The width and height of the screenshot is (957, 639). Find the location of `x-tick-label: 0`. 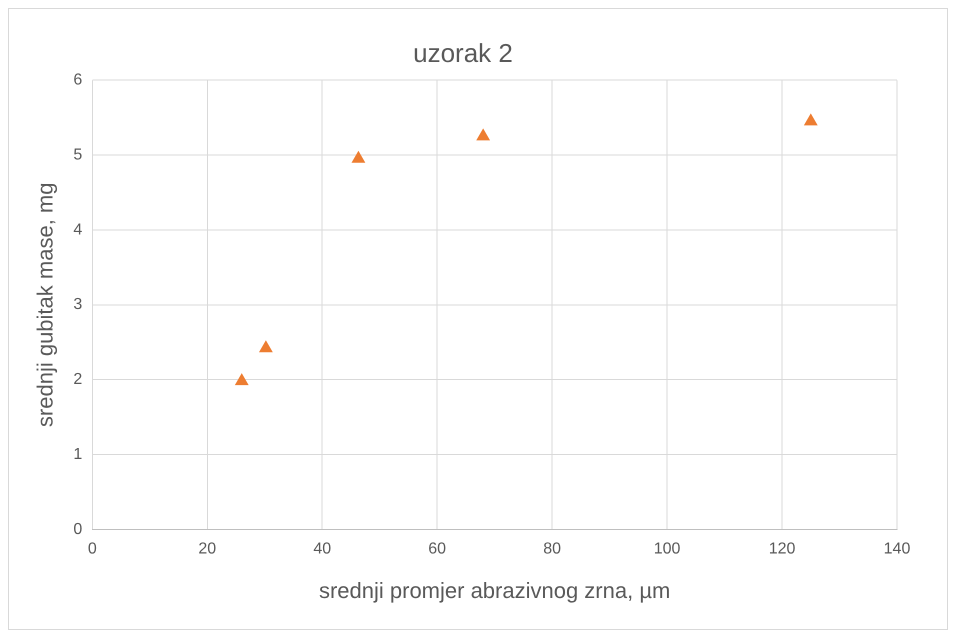

x-tick-label: 0 is located at coordinates (92, 549).